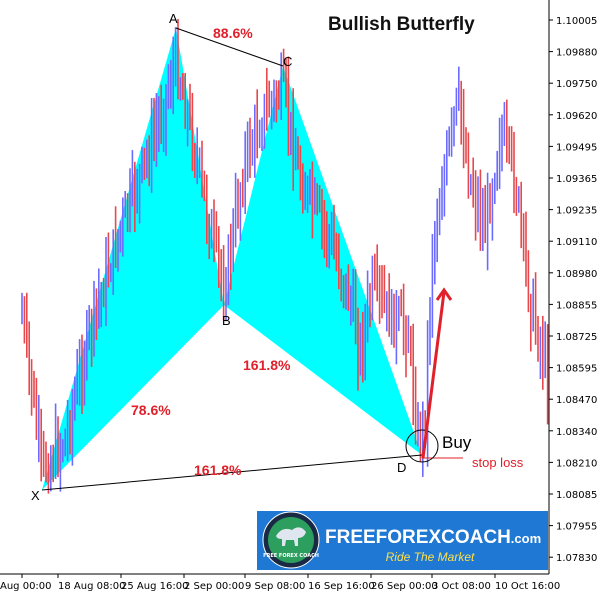  I want to click on point-label-b: B, so click(226, 320).